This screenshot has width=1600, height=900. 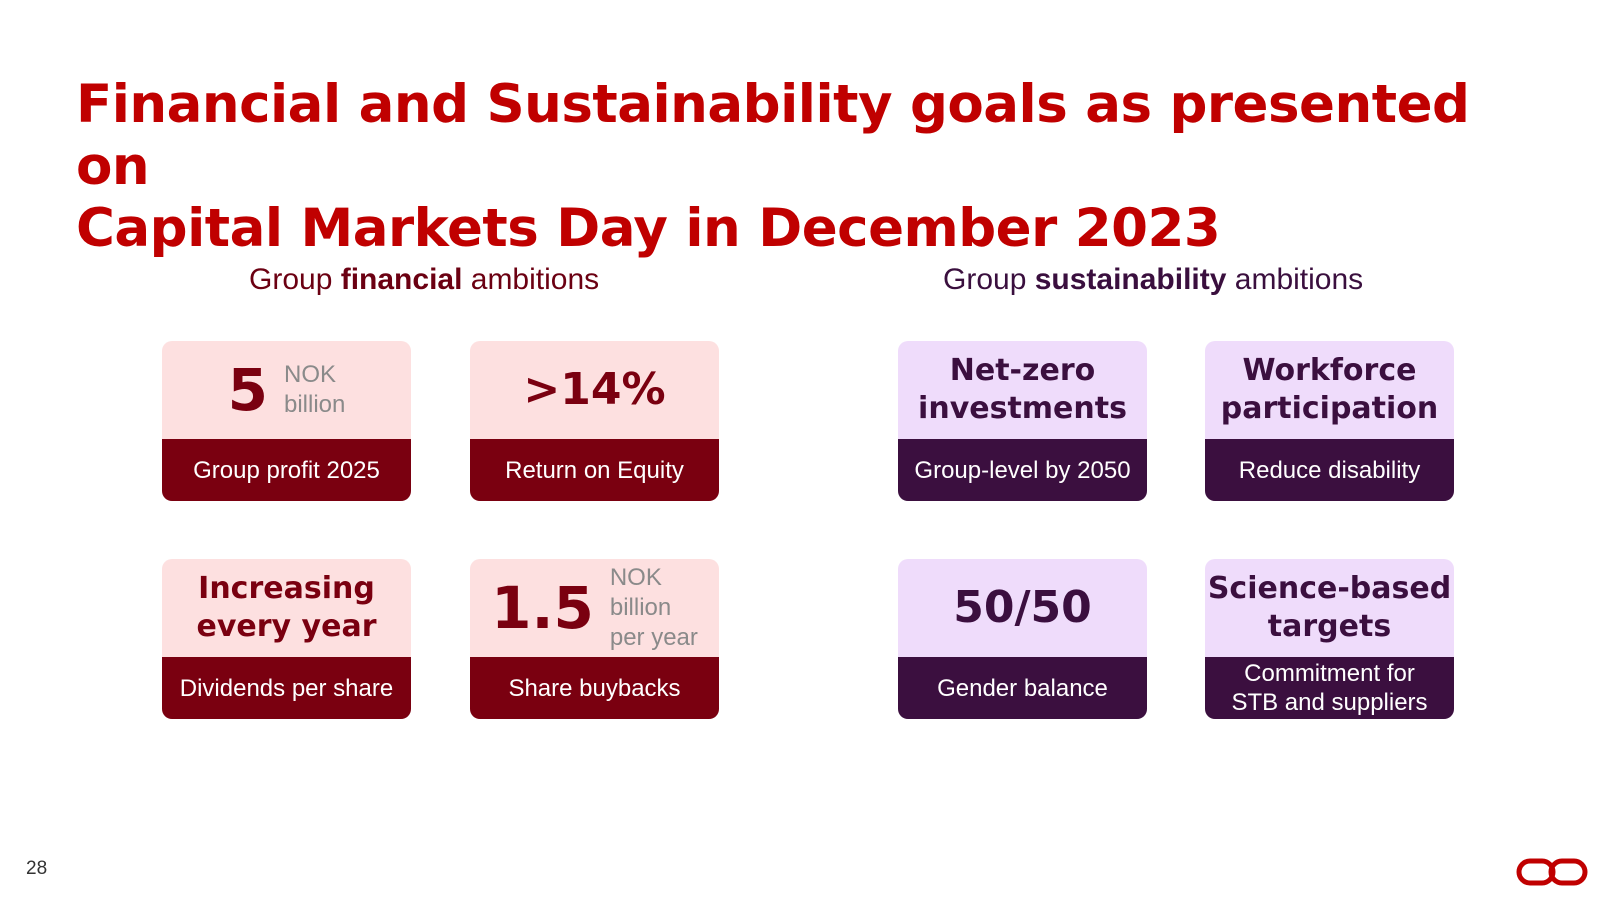 I want to click on sustainability-heading-post: ambitions, so click(x=1295, y=279).